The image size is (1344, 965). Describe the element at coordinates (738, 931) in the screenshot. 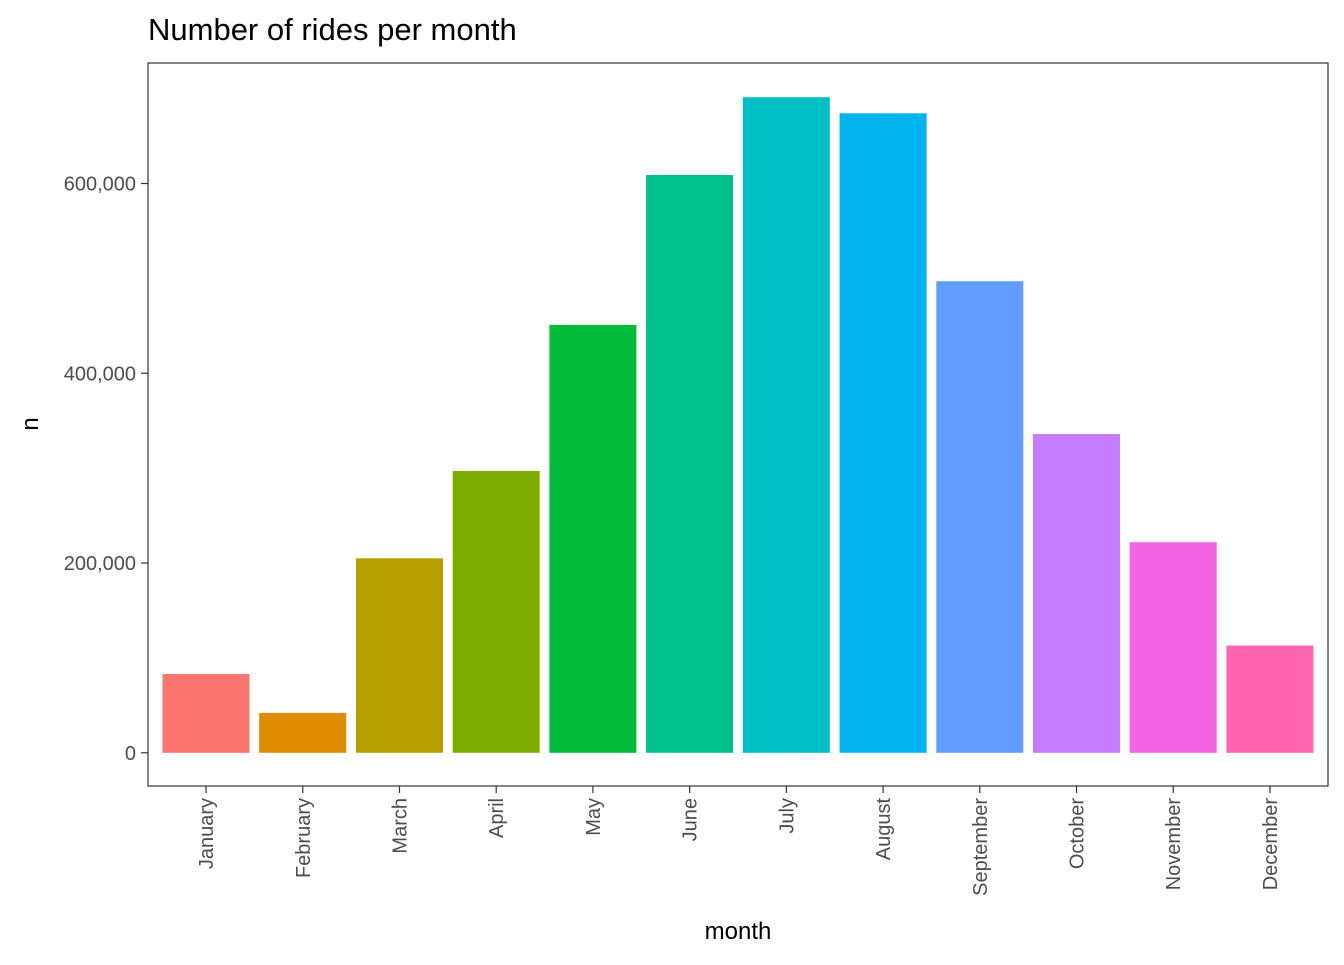

I see `x-axis-title: month` at that location.